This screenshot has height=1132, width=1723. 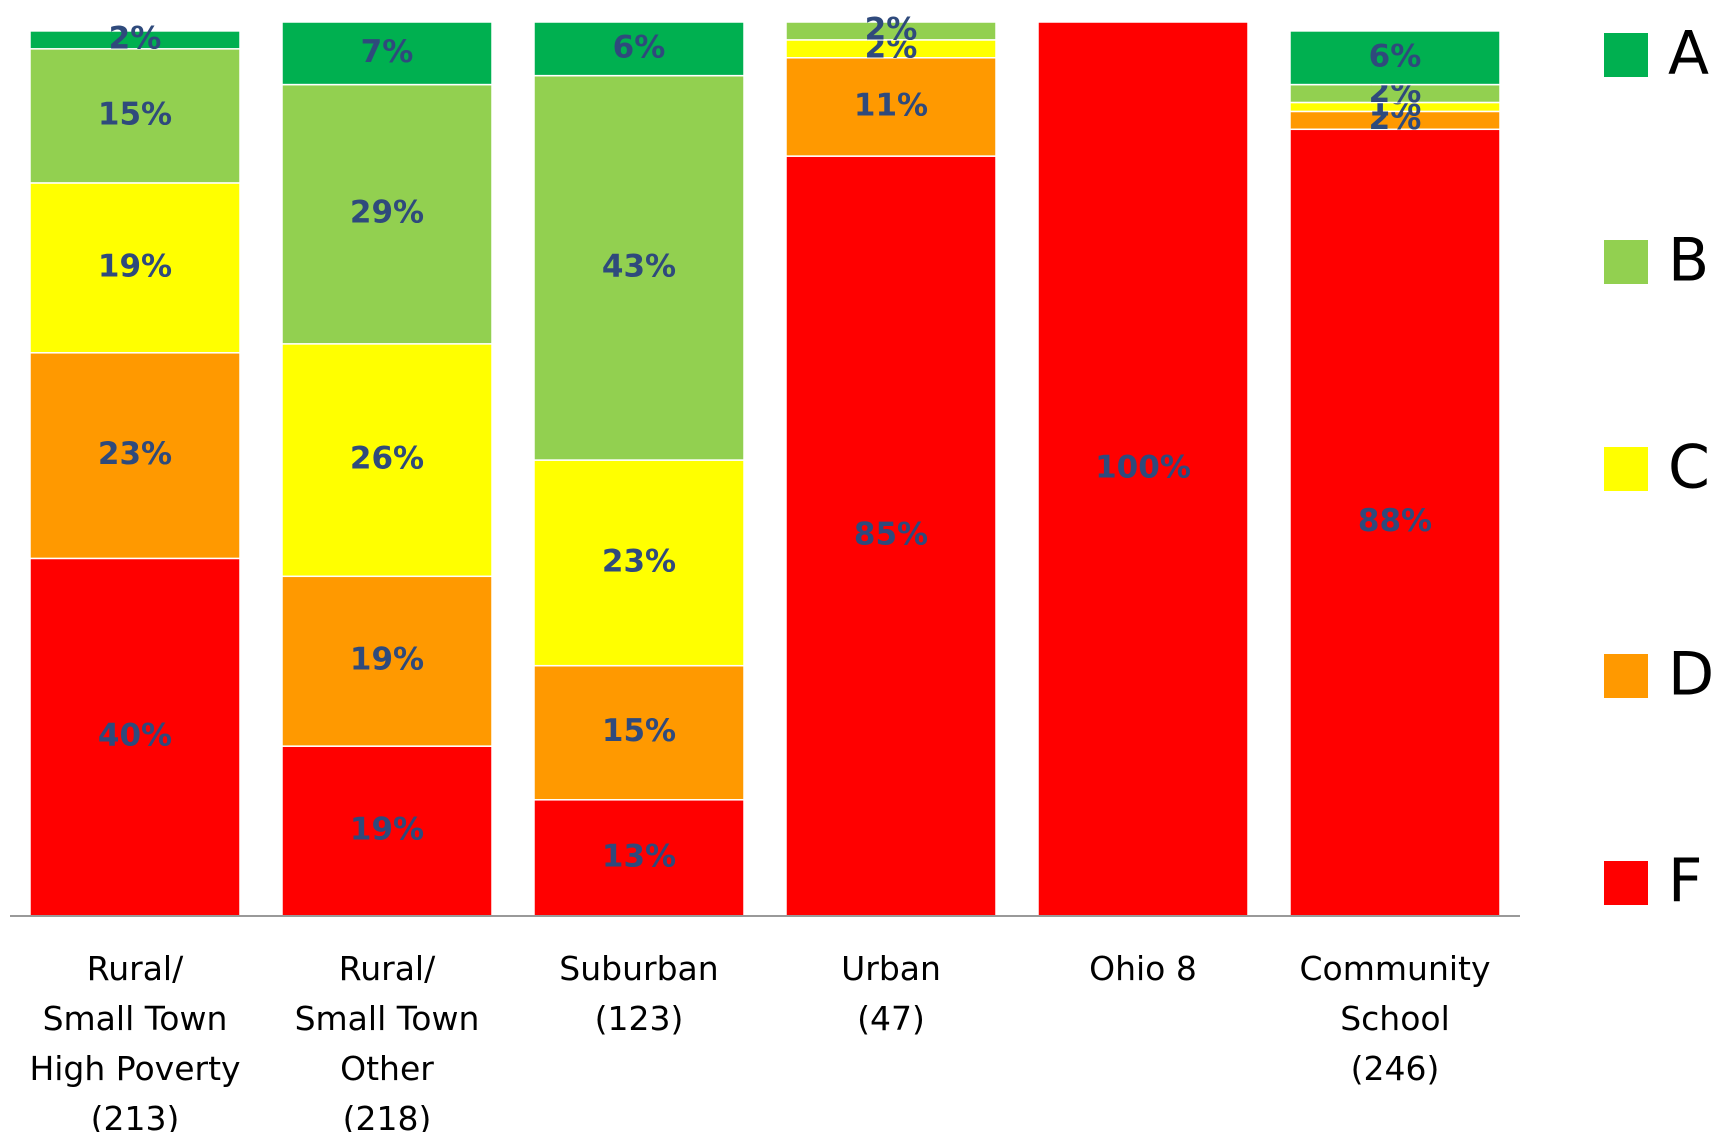 I want to click on x-tick-label-line: (213), so click(x=135, y=1115).